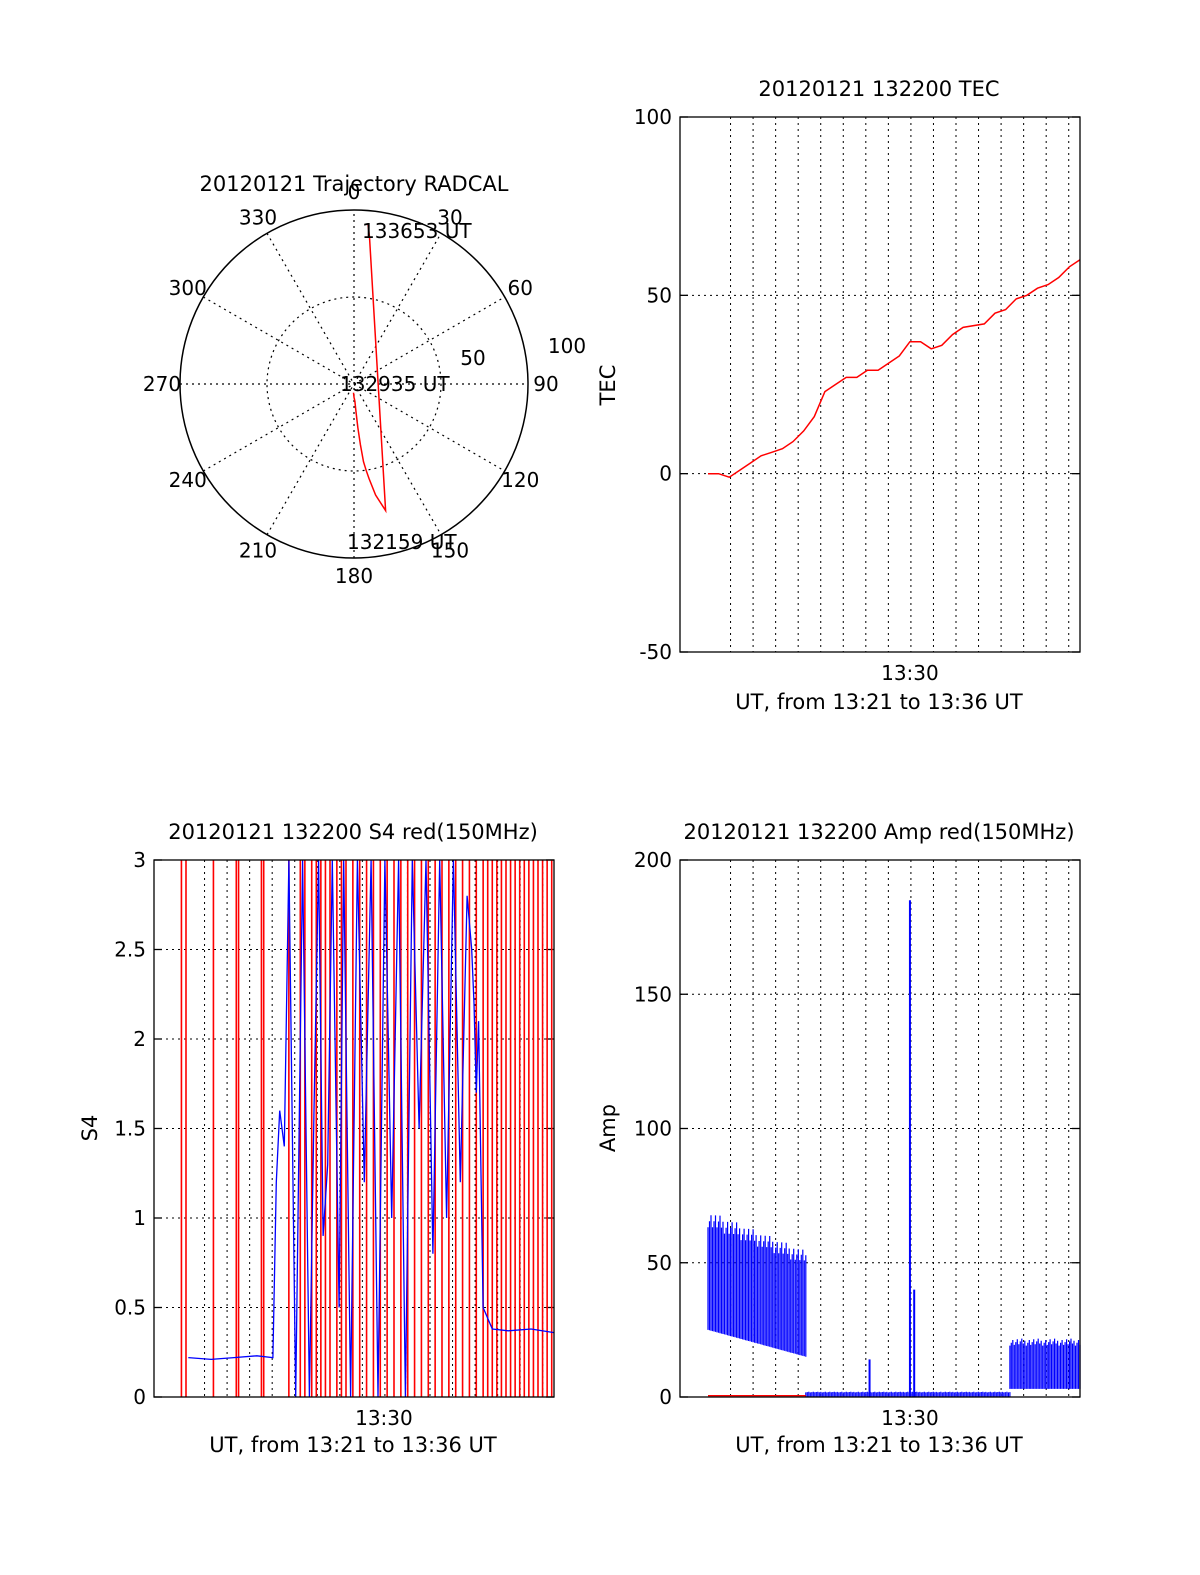 Image resolution: width=1200 pixels, height=1575 pixels. Describe the element at coordinates (894, 369) in the screenshot. I see `tec-series-line` at that location.